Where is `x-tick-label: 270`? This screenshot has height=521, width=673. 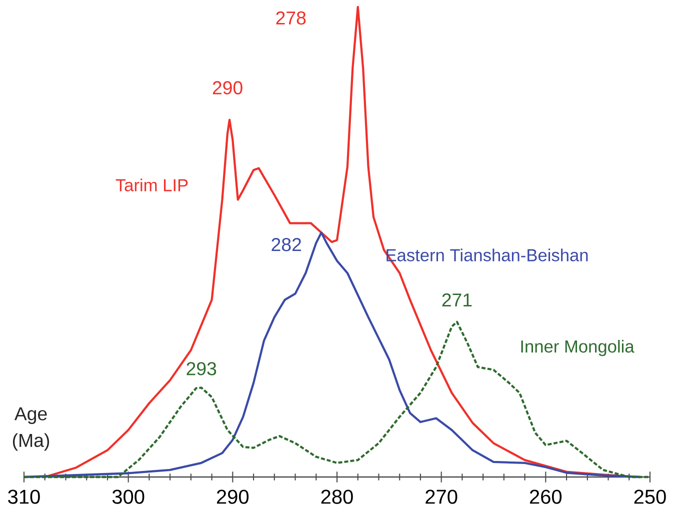 x-tick-label: 270 is located at coordinates (442, 497).